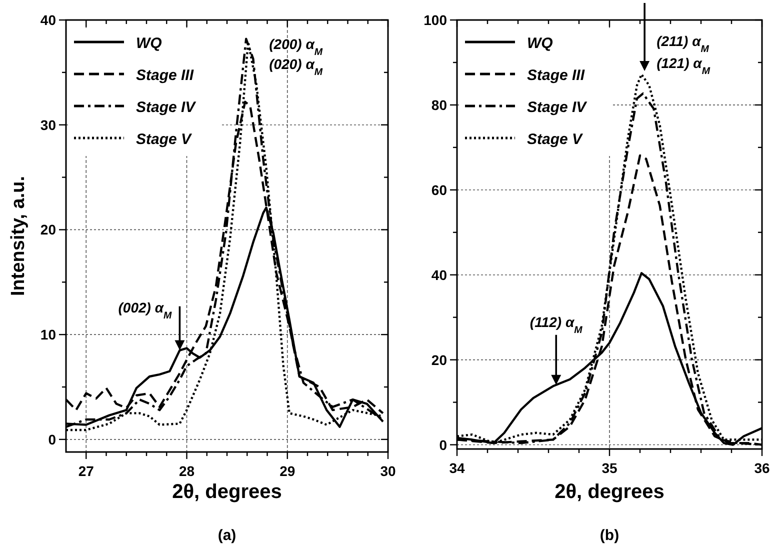 The height and width of the screenshot is (553, 777). Describe the element at coordinates (457, 468) in the screenshot. I see `x-tick-label: 34` at that location.